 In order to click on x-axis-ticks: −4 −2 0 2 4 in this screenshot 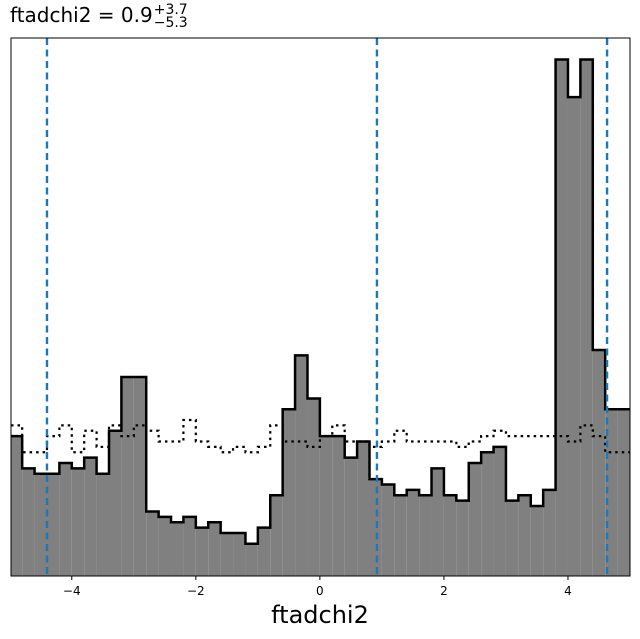, I will do `click(317, 587)`.